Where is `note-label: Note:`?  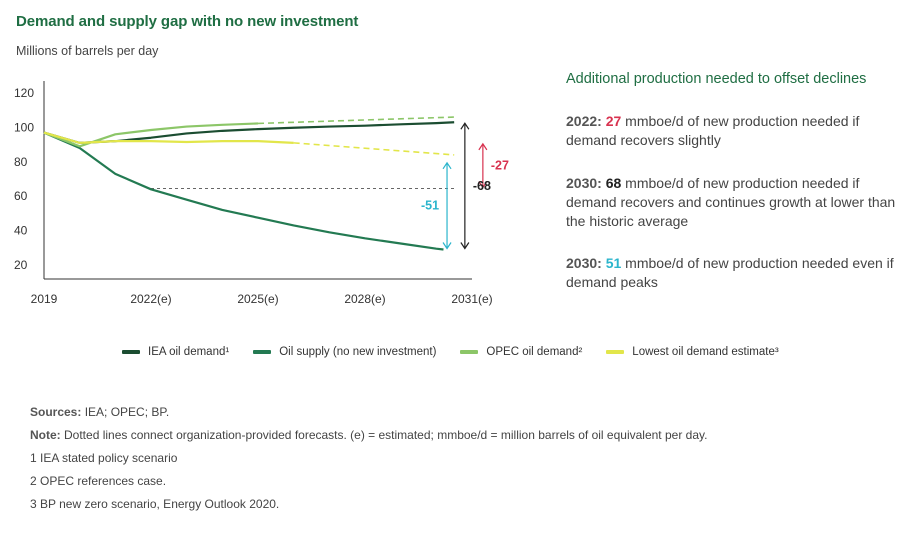 note-label: Note: is located at coordinates (45, 435).